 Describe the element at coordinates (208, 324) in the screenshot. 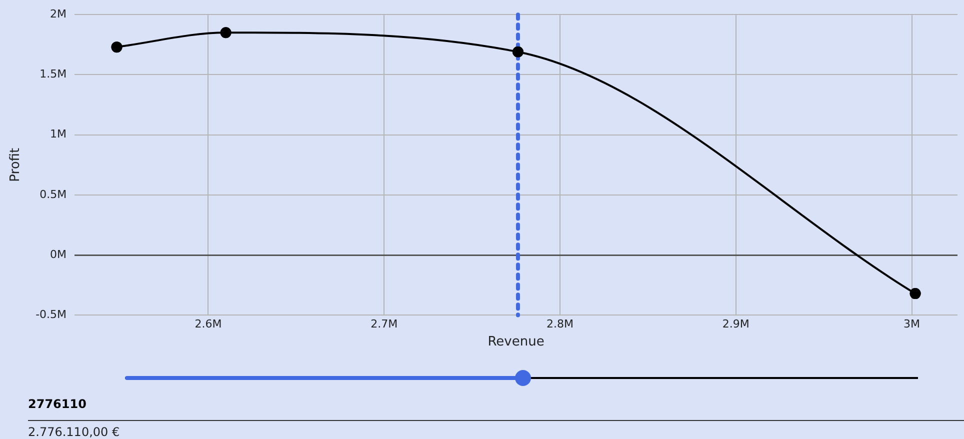

I see `x-tick-label: 2.6M` at that location.